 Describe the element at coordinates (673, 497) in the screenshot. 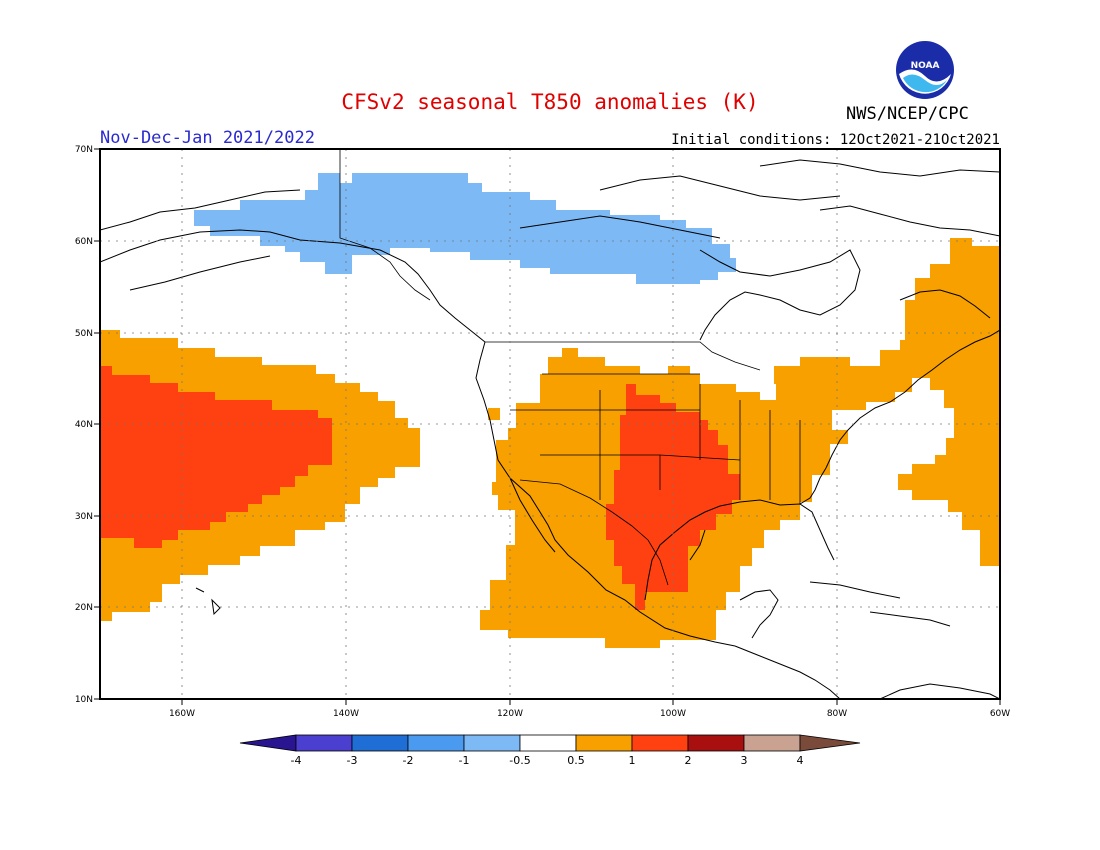

I see `strong-positive-anomaly-southern-plains` at that location.